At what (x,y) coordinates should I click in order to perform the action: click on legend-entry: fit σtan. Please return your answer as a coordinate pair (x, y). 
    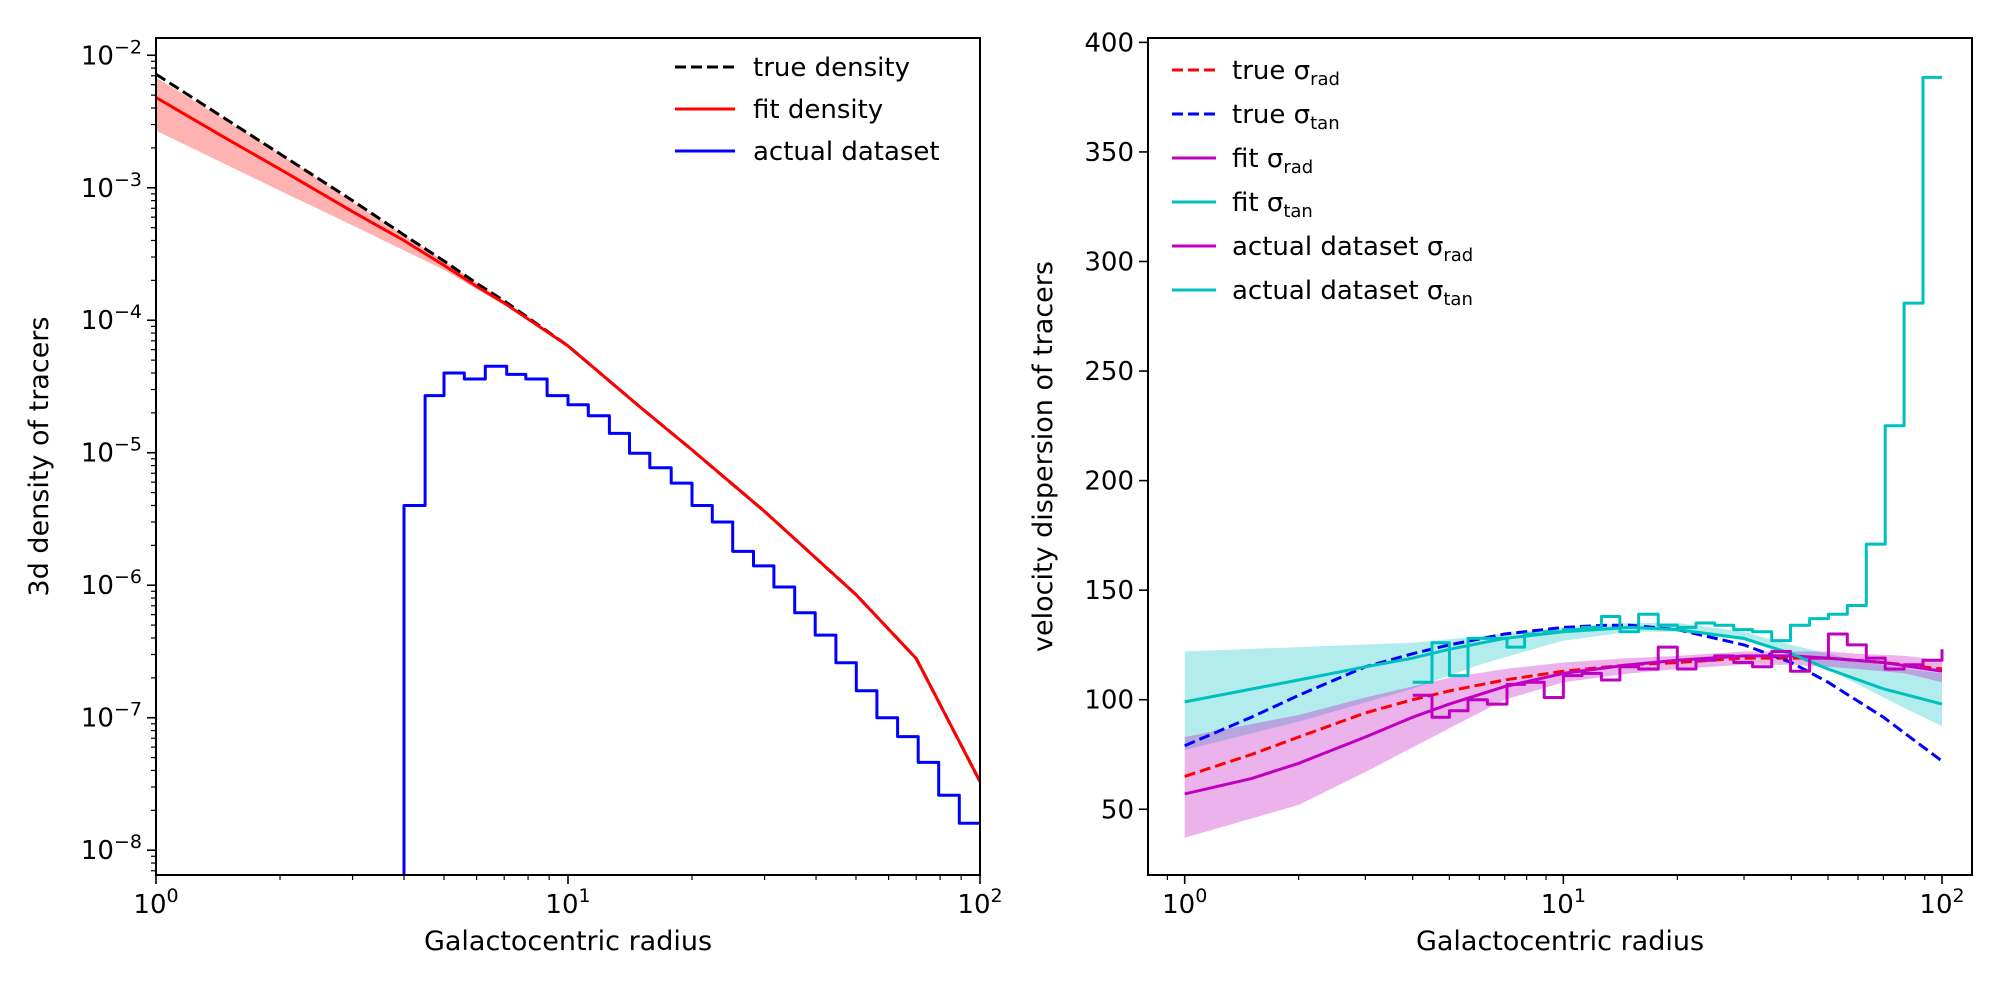
    Looking at the image, I should click on (1272, 205).